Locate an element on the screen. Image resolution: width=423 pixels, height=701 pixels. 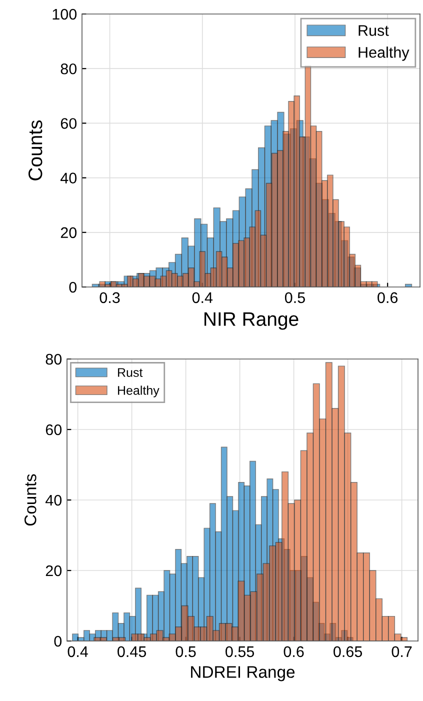
x-tick-label: 0.7 is located at coordinates (402, 652).